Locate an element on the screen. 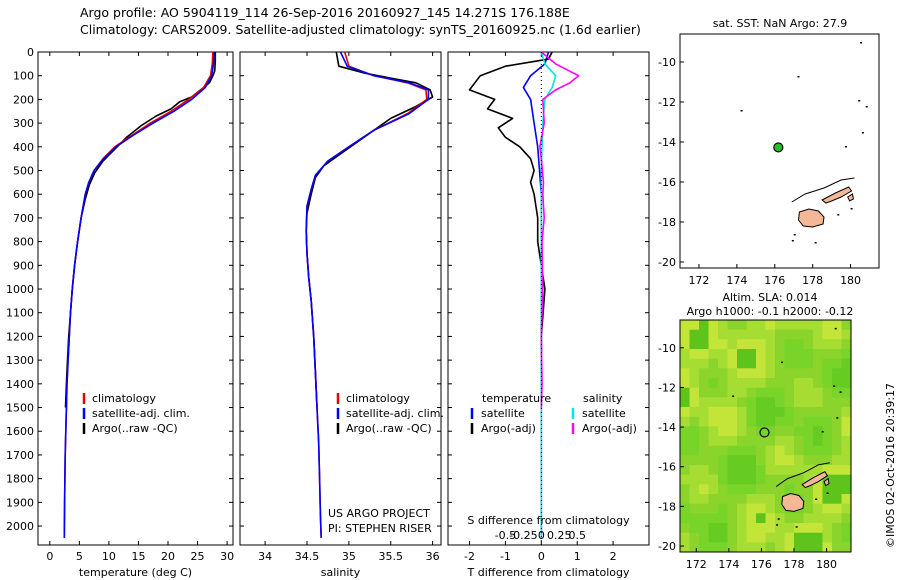 This screenshot has height=580, width=900. x-tick-label-top: -0.25 is located at coordinates (523, 535).